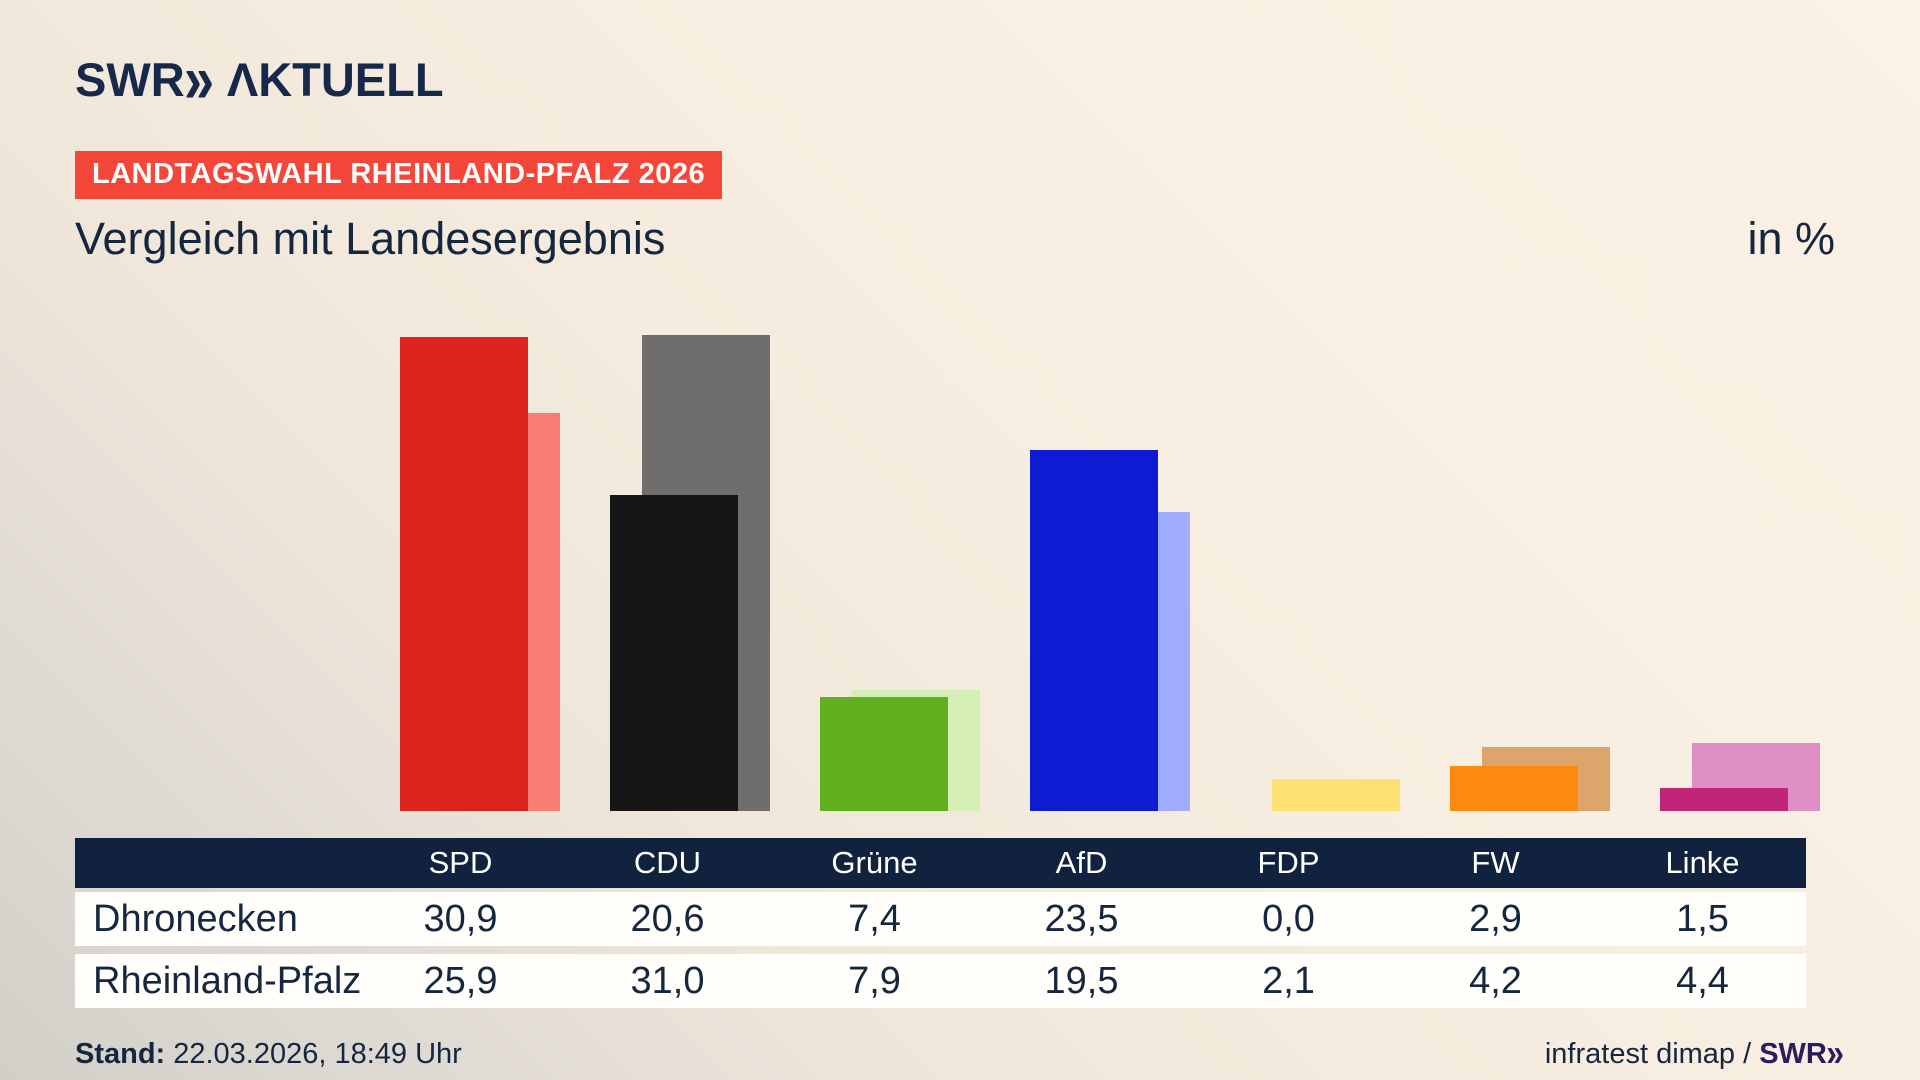 This screenshot has height=1080, width=1920. What do you see at coordinates (884, 754) in the screenshot?
I see `bar-local-grüne` at bounding box center [884, 754].